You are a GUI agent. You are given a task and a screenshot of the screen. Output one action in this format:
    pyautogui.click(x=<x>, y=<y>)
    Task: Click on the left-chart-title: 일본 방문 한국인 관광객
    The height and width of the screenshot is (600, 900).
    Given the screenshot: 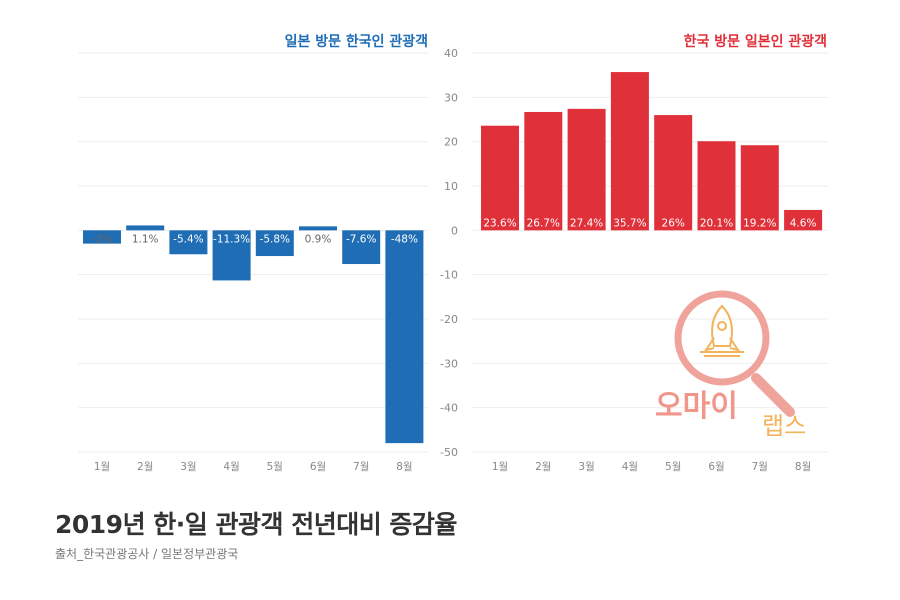 What is the action you would take?
    pyautogui.click(x=356, y=41)
    